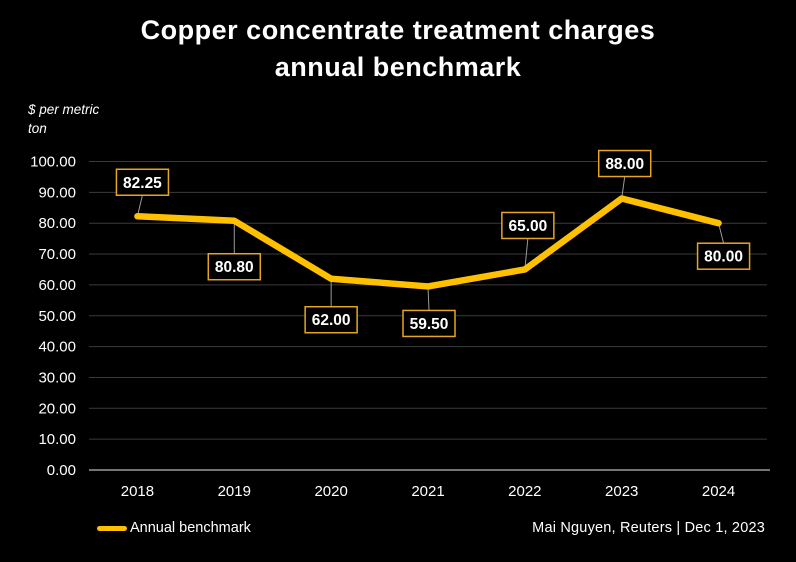  I want to click on y-tick-label: 60.00, so click(57, 285).